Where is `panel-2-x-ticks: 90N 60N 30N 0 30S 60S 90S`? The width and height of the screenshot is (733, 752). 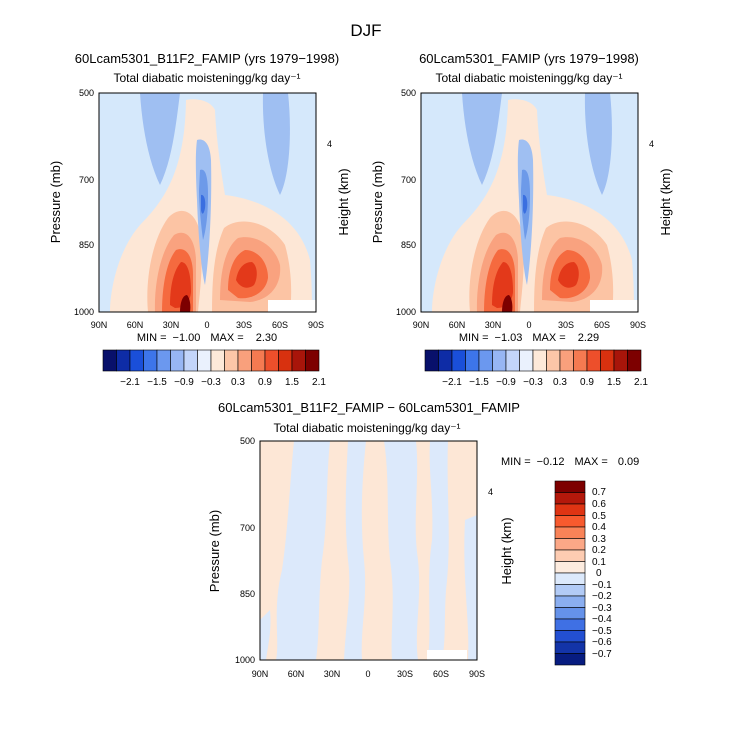 panel-2-x-ticks: 90N 60N 30N 0 30S 60S 90S is located at coordinates (529, 325).